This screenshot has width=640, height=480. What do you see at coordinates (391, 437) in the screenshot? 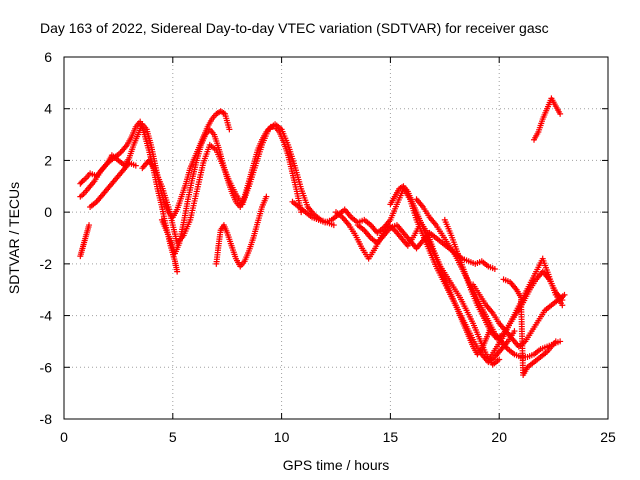
I see `x-tick-label: 15` at bounding box center [391, 437].